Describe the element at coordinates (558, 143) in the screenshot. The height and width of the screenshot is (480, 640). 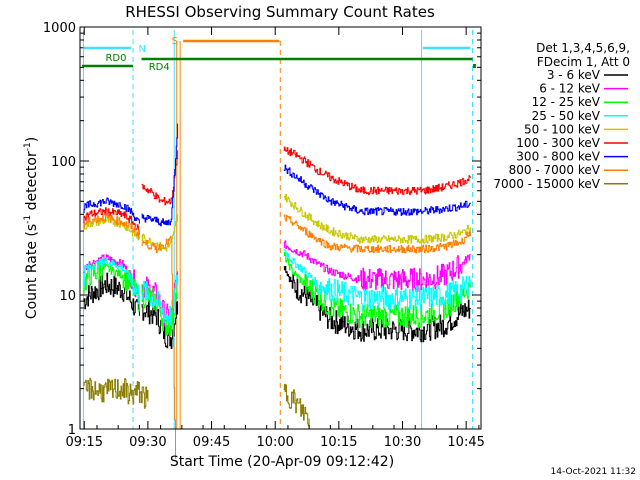
I see `legend-label-5: 100 - 300 keV` at that location.